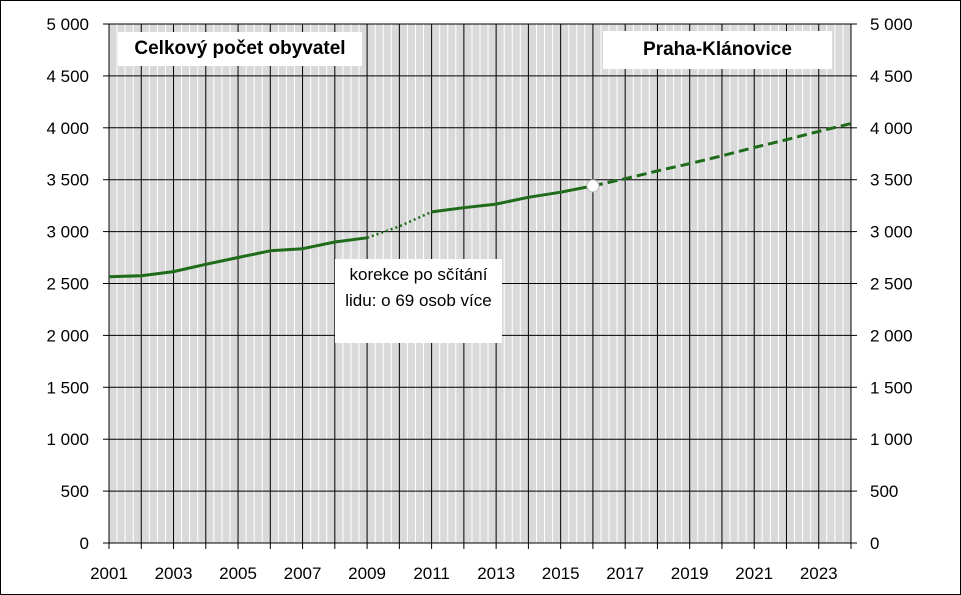 This screenshot has width=961, height=595. I want to click on y-tick-label-right: 5 000, so click(891, 24).